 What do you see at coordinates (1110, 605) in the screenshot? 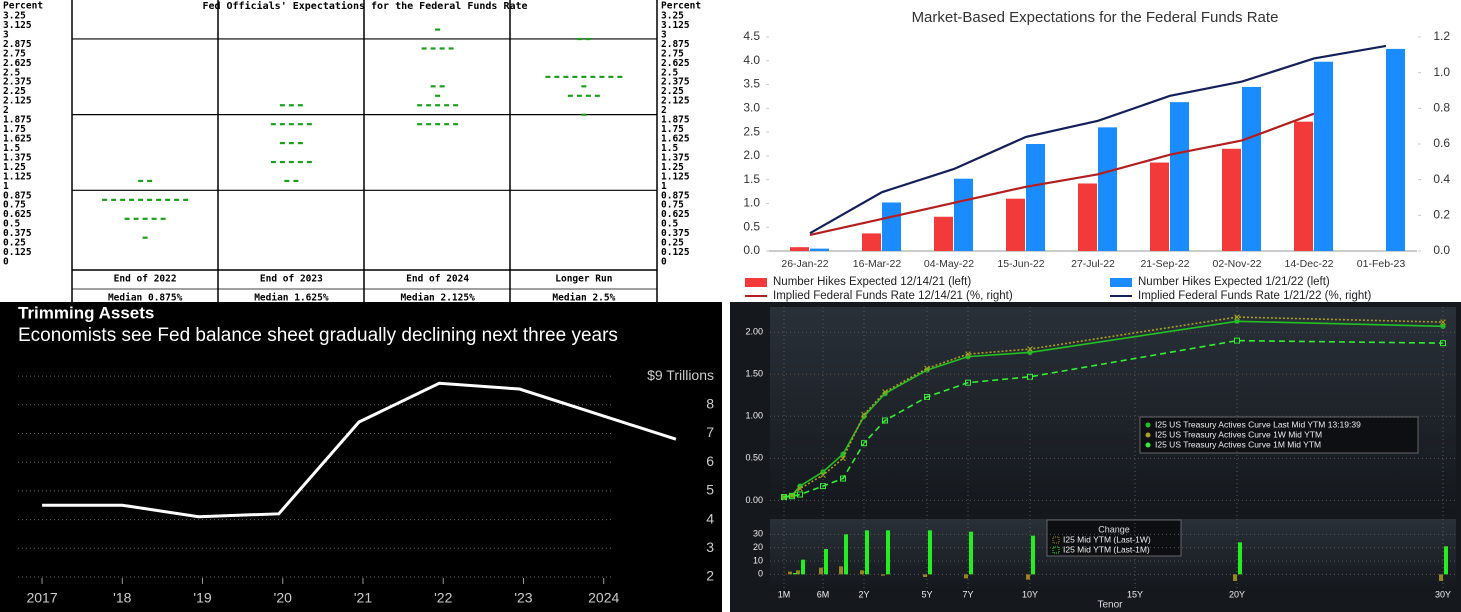
I see `x-axis-label: Tenor` at bounding box center [1110, 605].